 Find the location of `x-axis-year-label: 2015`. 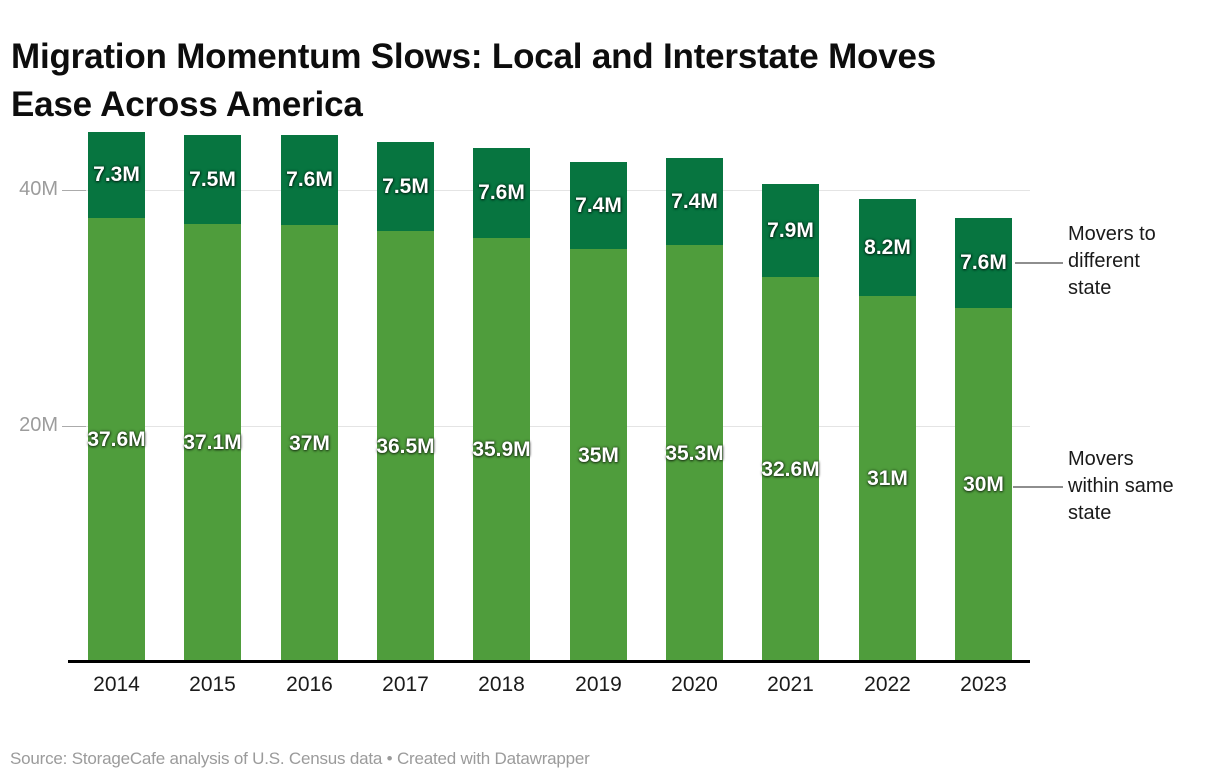

x-axis-year-label: 2015 is located at coordinates (212, 684).